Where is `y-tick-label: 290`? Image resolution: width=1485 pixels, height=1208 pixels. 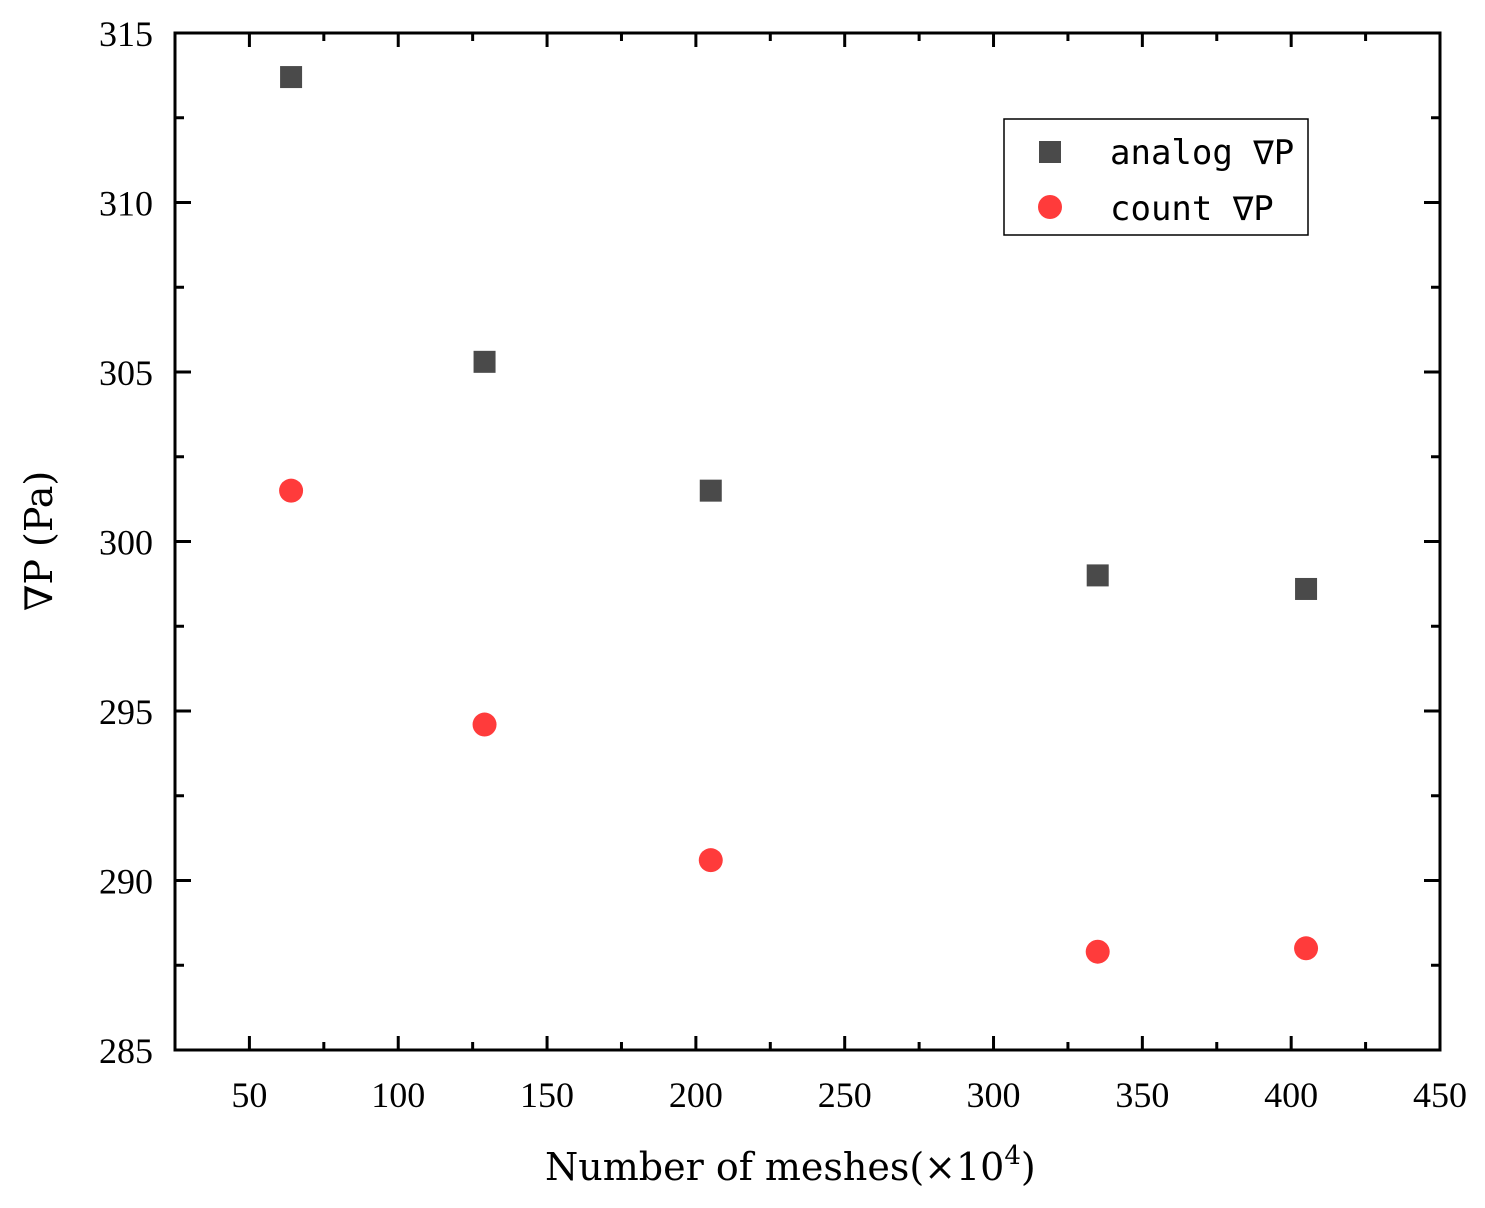 y-tick-label: 290 is located at coordinates (126, 882).